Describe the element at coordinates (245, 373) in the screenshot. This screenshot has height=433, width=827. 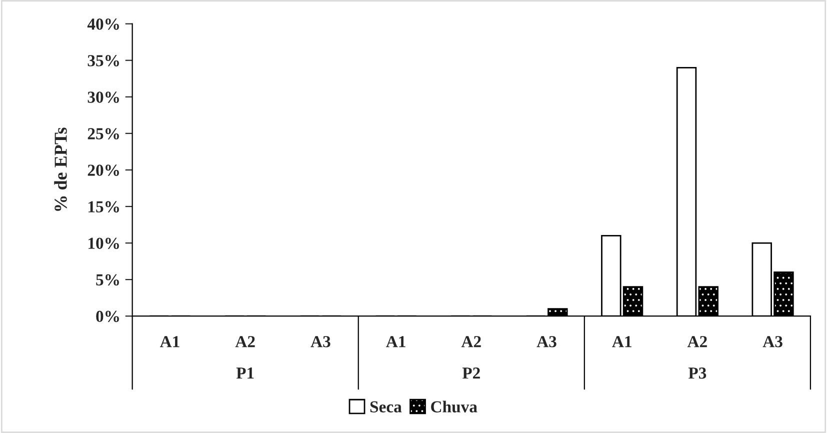
I see `text: P1` at that location.